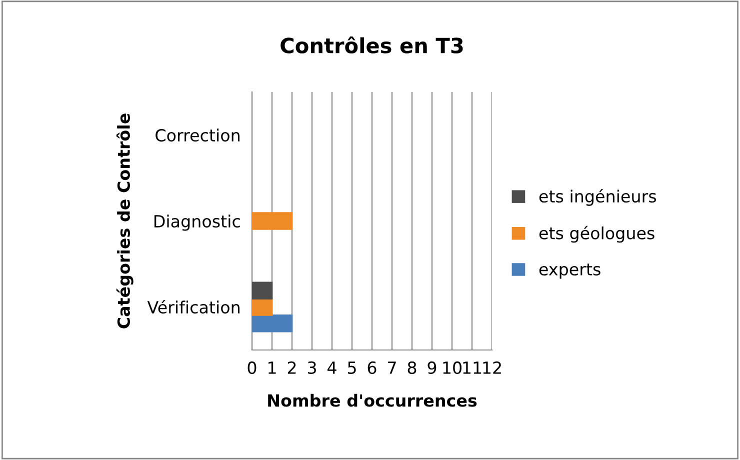 This screenshot has width=740, height=460. I want to click on x-tick-label: 12, so click(492, 367).